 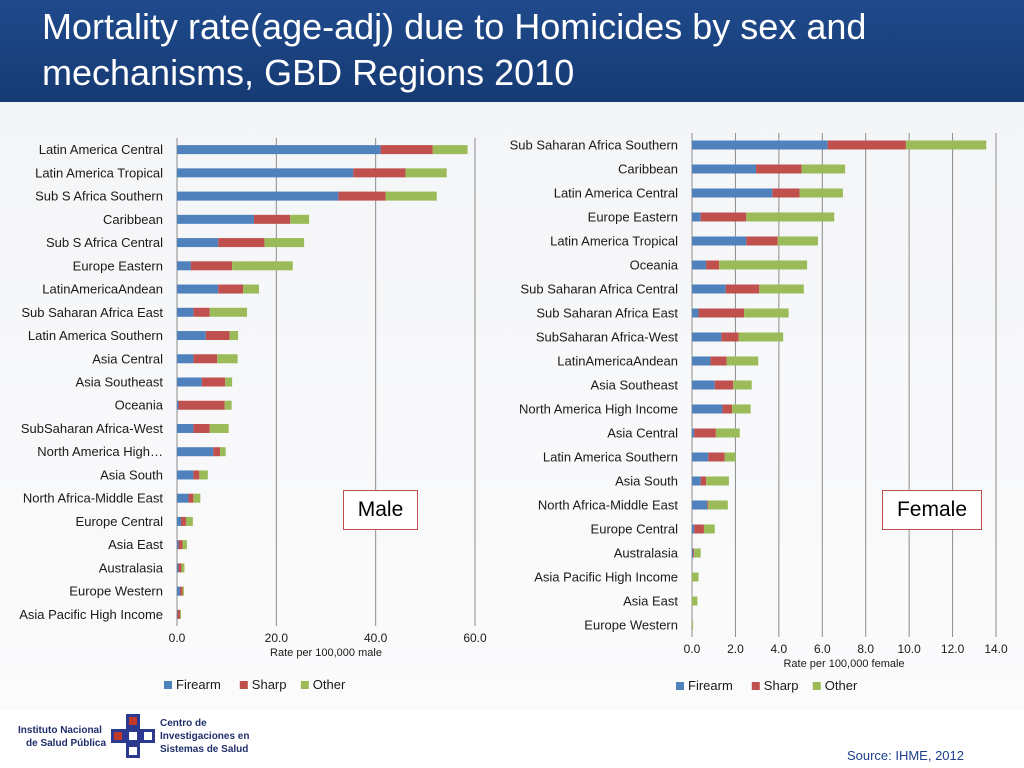 What do you see at coordinates (376, 638) in the screenshot?
I see `male-tick-label: 40.0` at bounding box center [376, 638].